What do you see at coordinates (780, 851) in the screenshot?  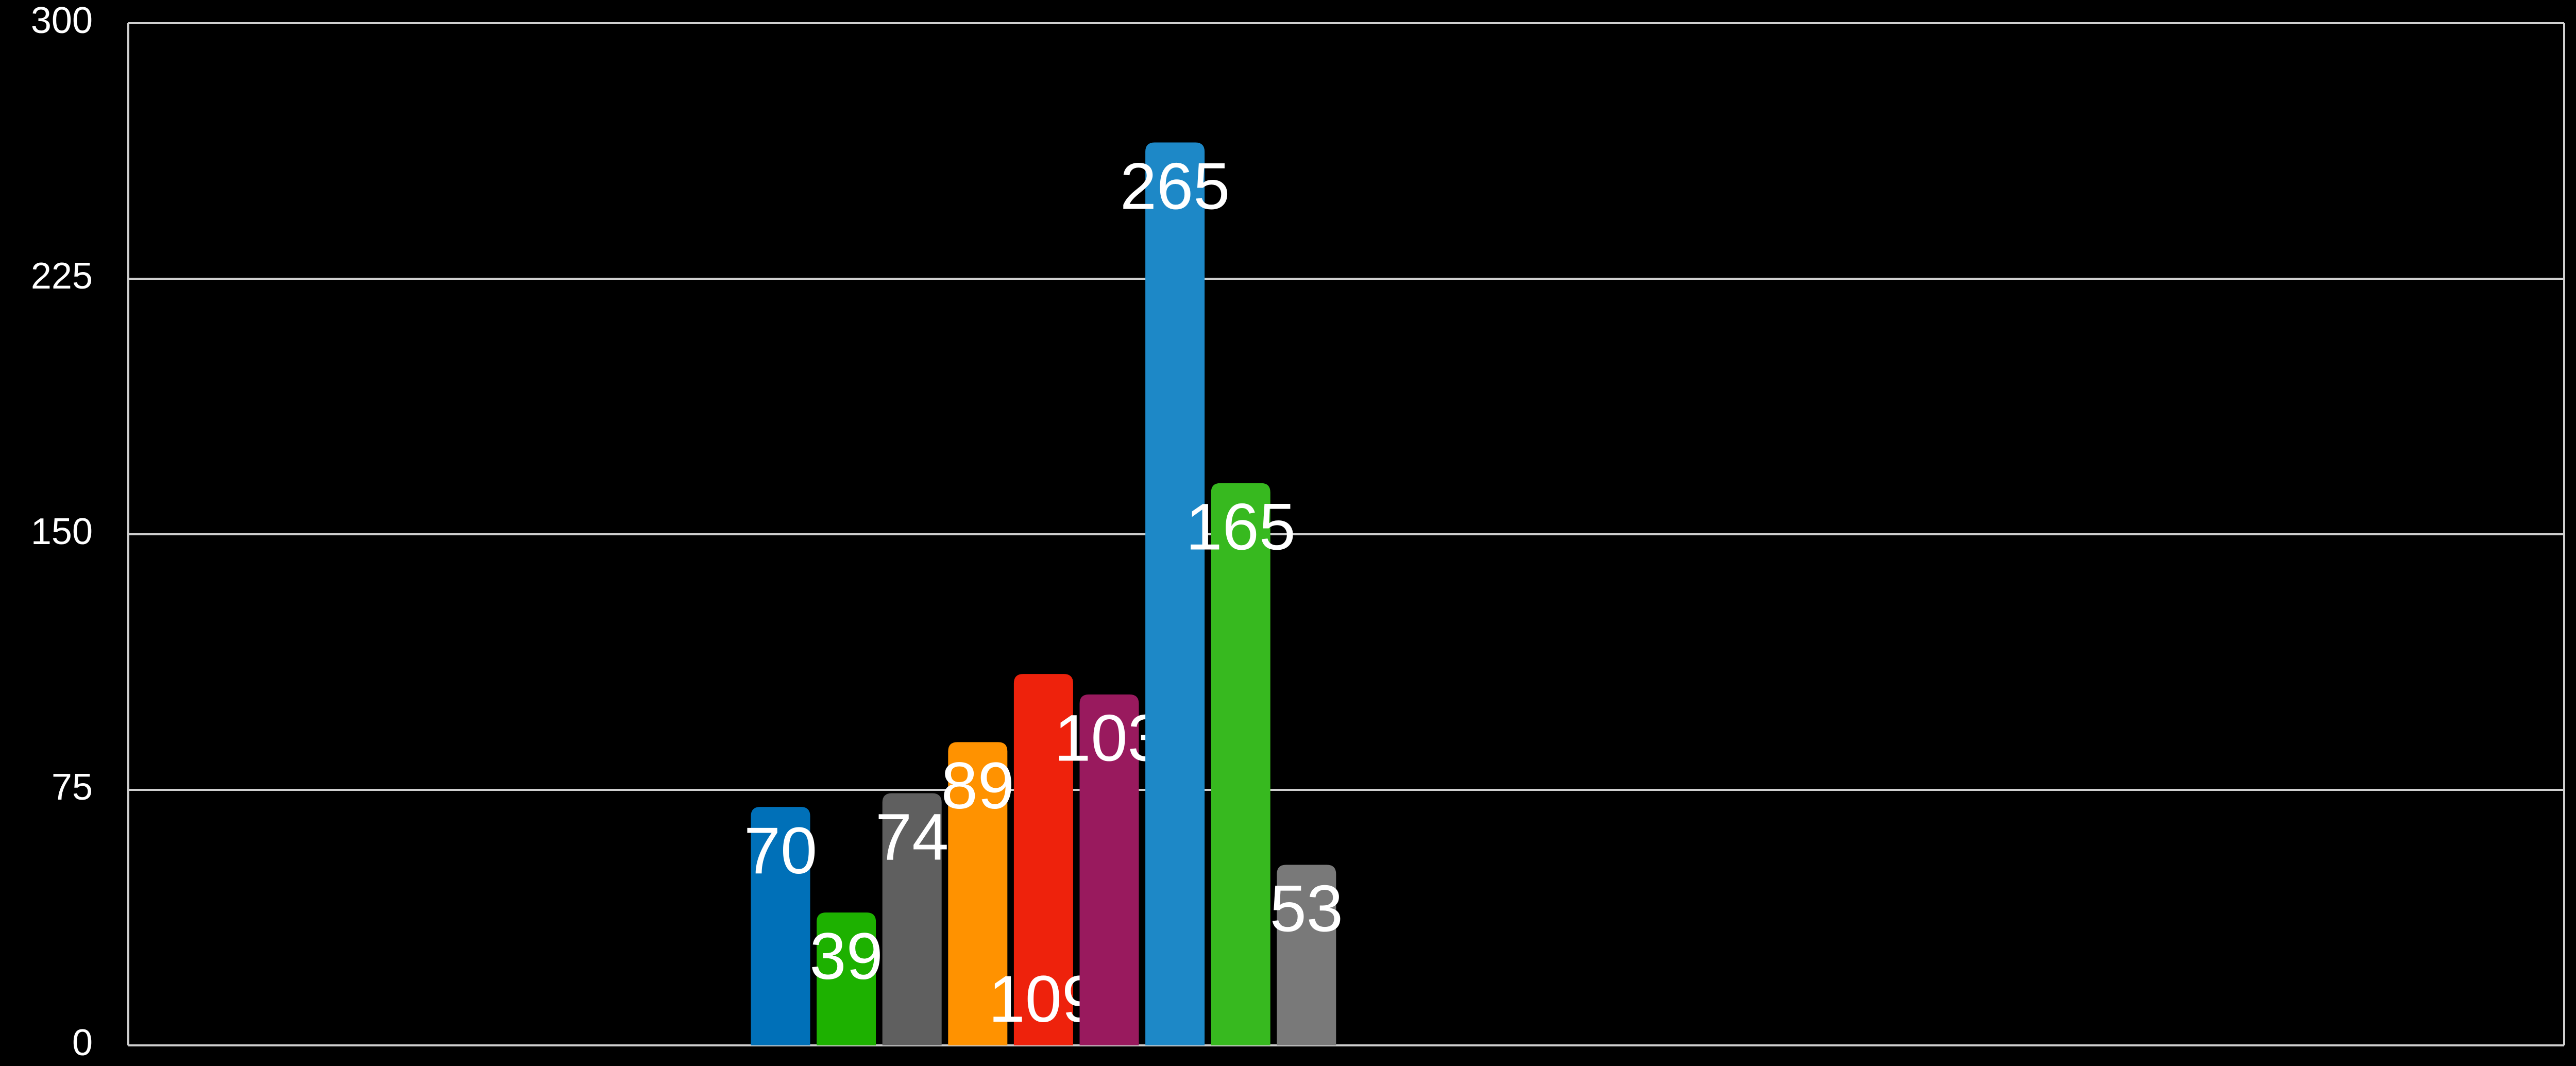 I see `value-label: 70` at bounding box center [780, 851].